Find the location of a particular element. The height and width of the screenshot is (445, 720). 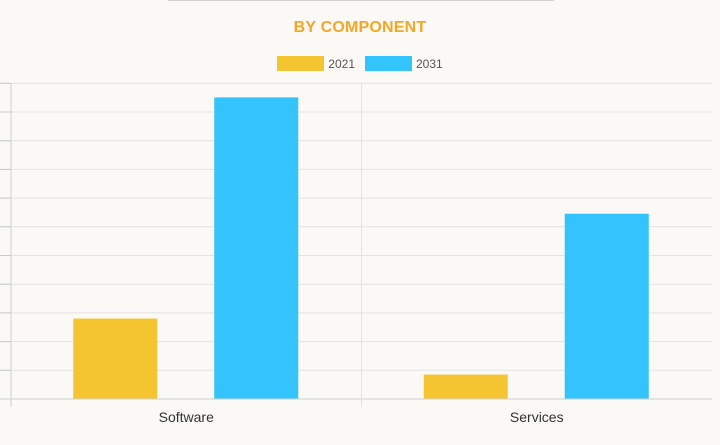

legend-label-2021: 2021 is located at coordinates (341, 63).